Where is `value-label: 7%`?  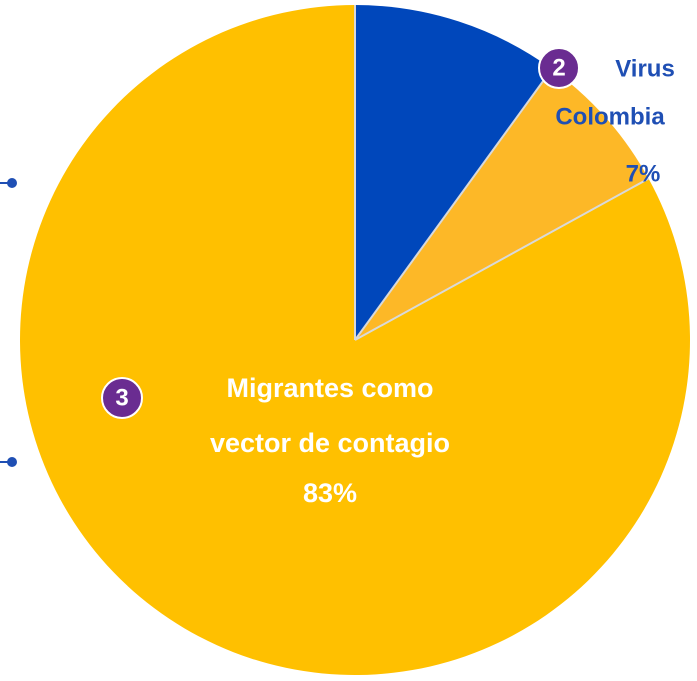
value-label: 7% is located at coordinates (643, 173).